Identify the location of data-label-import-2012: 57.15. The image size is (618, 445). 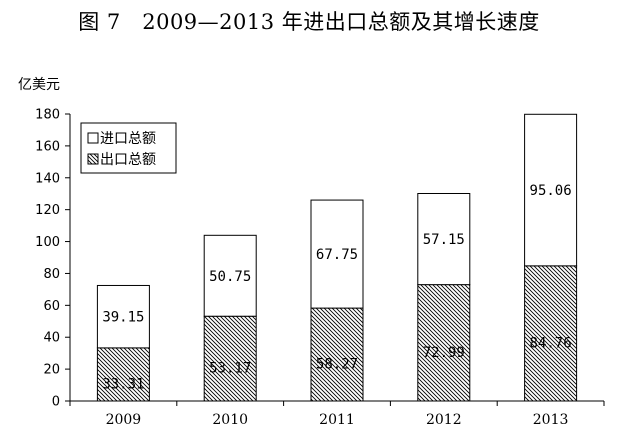
(444, 240).